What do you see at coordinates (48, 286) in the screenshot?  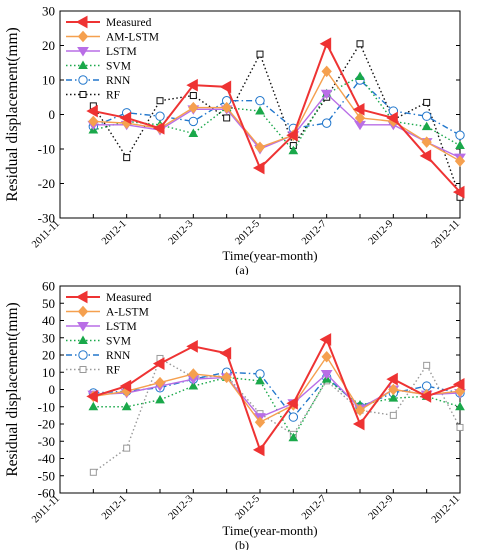 I see `y-tick-label-b: 60` at bounding box center [48, 286].